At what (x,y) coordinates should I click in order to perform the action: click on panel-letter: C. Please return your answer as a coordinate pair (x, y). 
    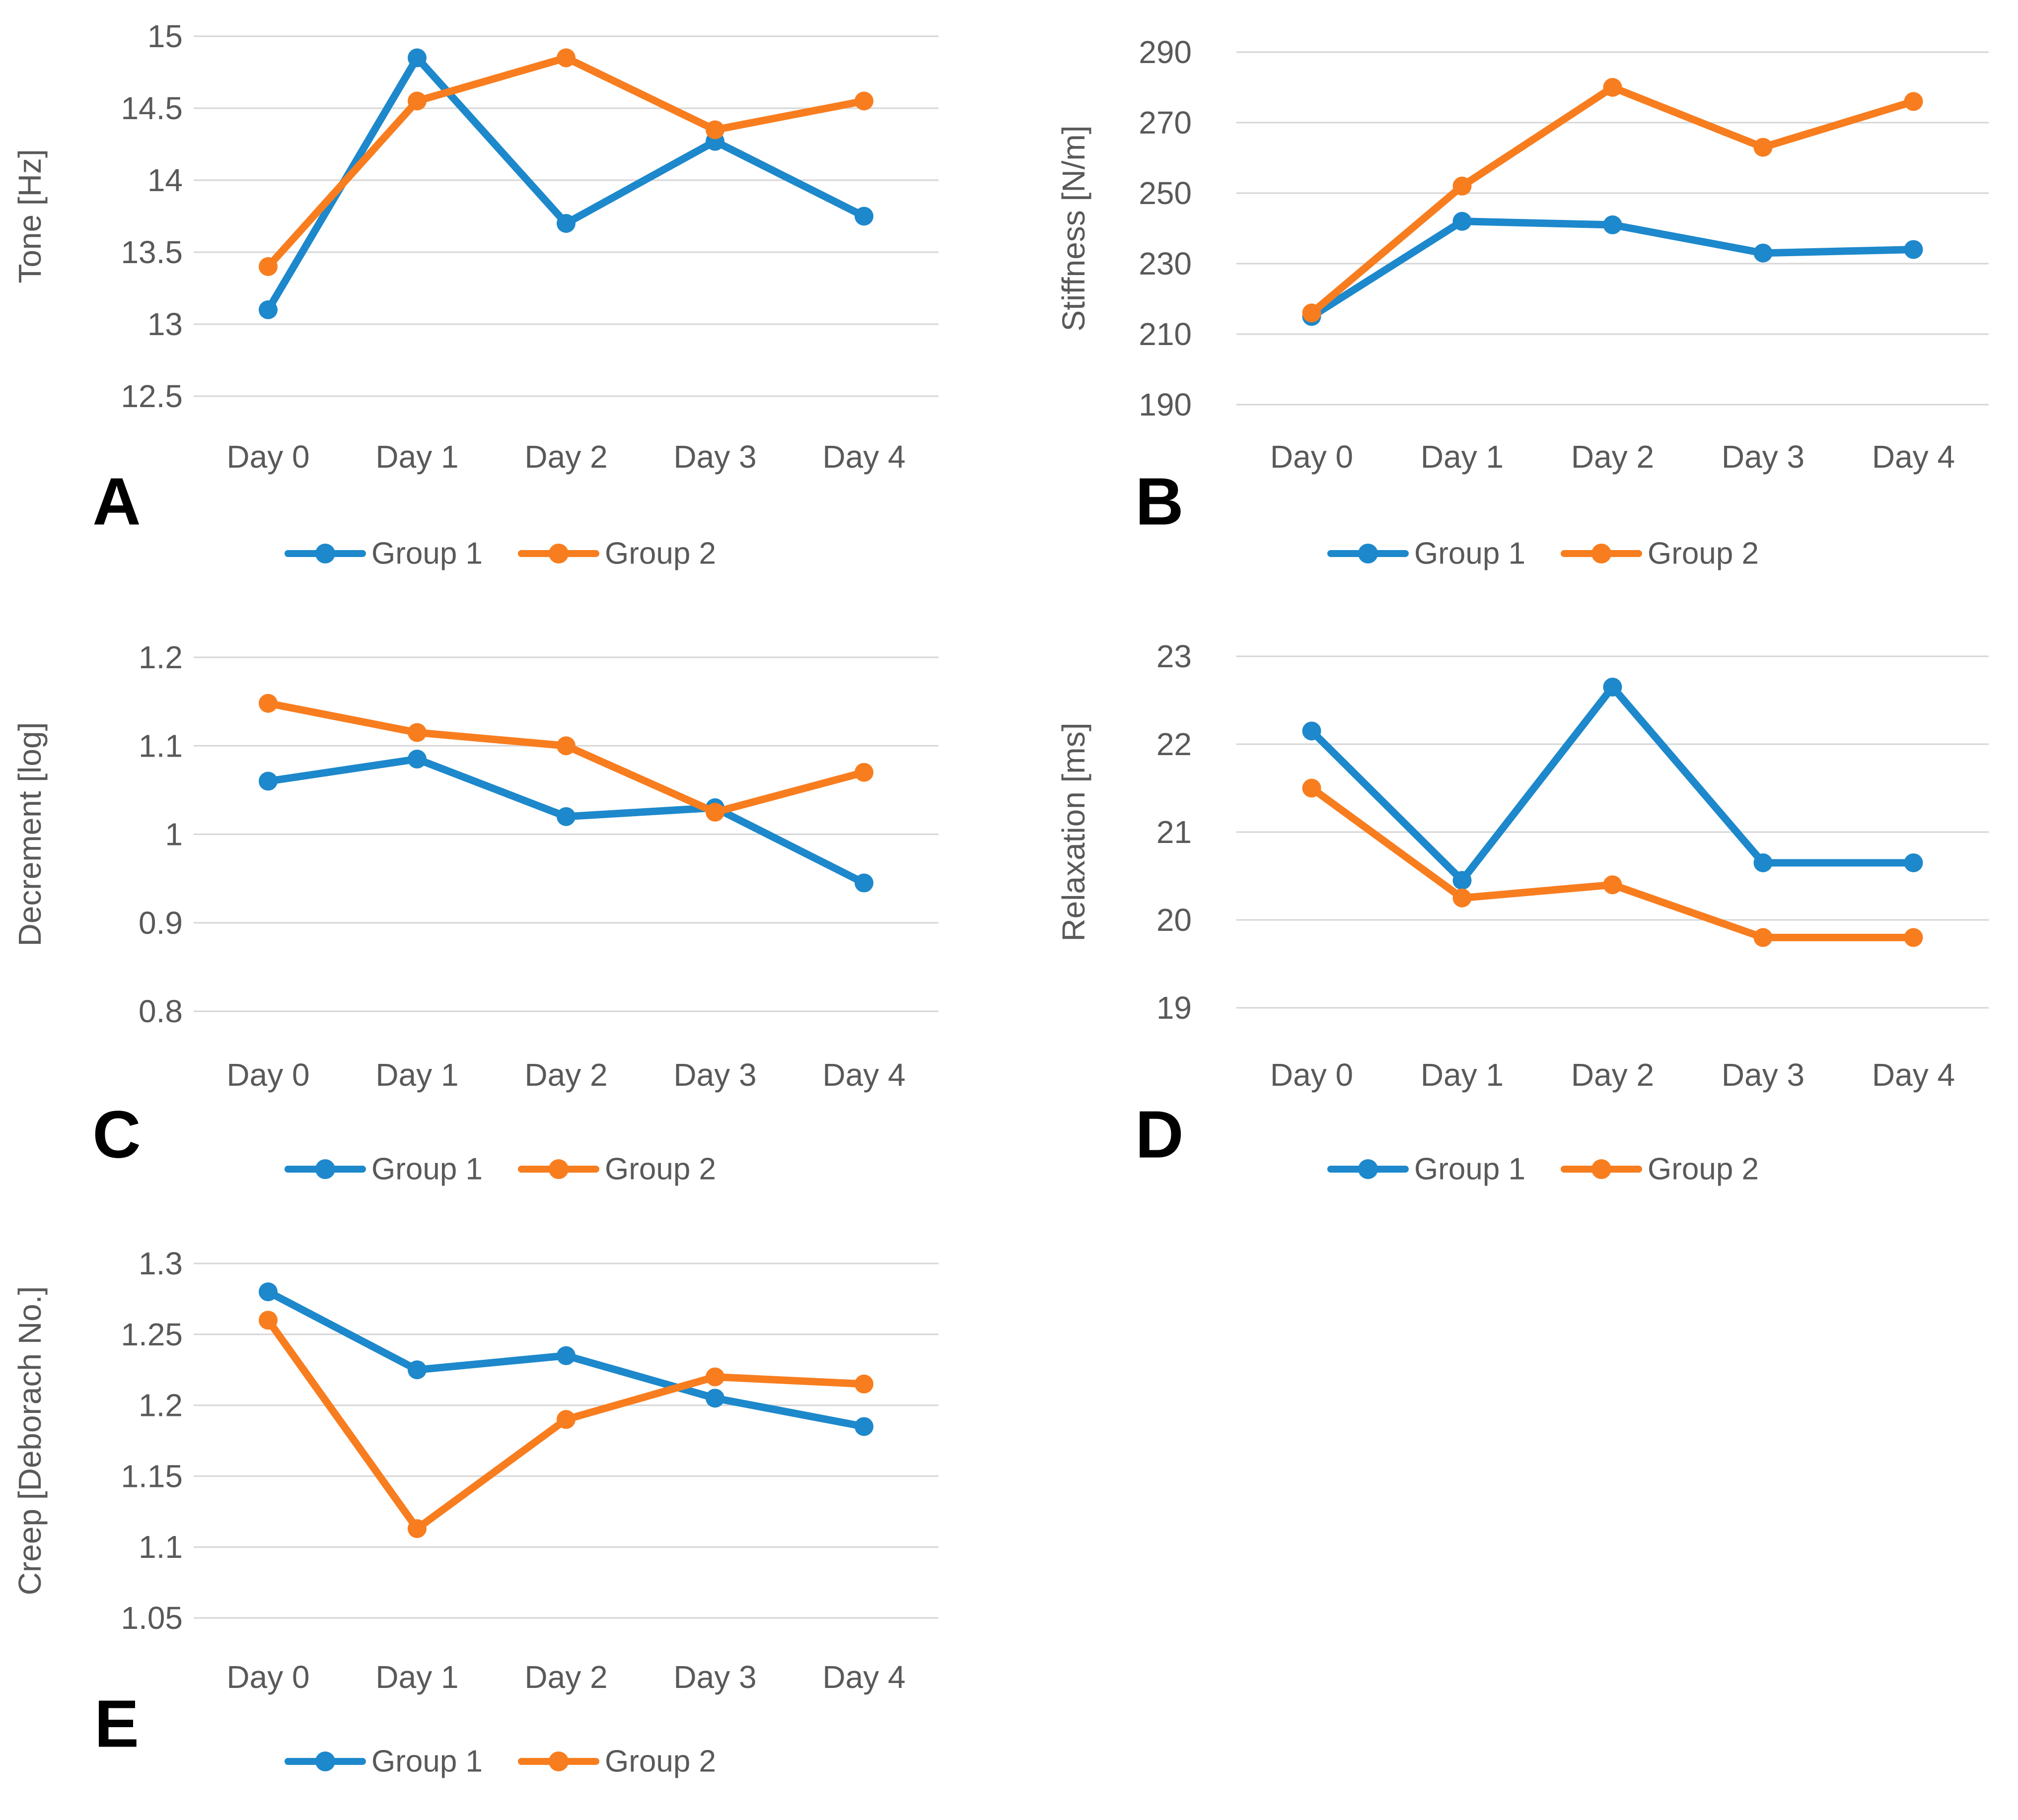
    Looking at the image, I should click on (116, 1134).